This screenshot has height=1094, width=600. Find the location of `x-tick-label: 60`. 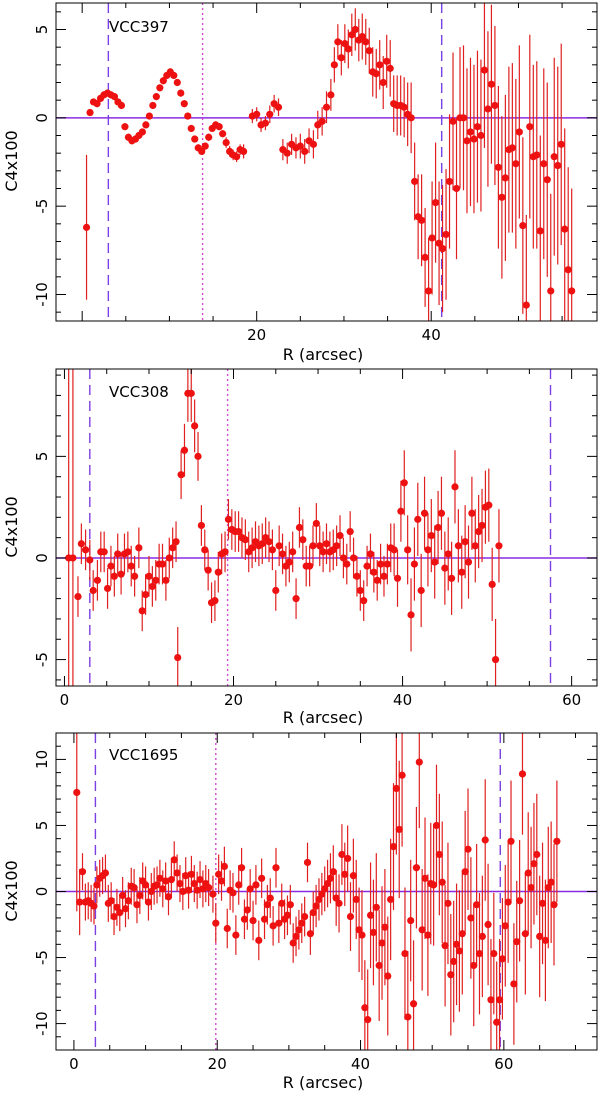

x-tick-label: 60 is located at coordinates (571, 700).